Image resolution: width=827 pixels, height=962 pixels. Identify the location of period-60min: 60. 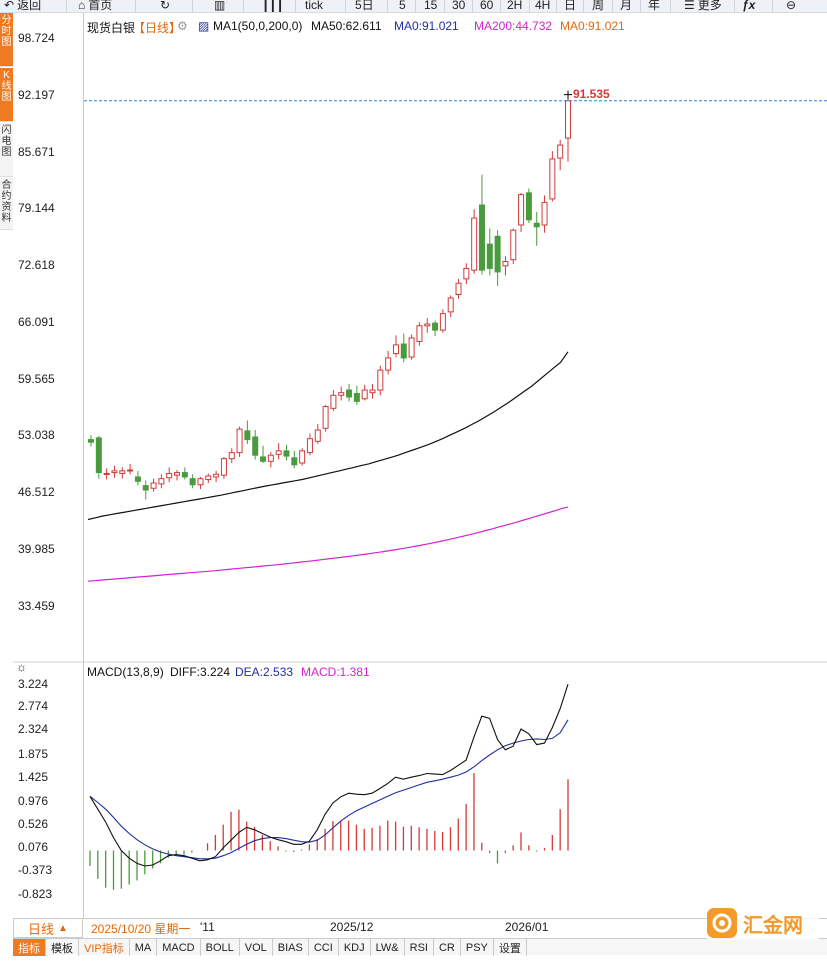
(487, 6).